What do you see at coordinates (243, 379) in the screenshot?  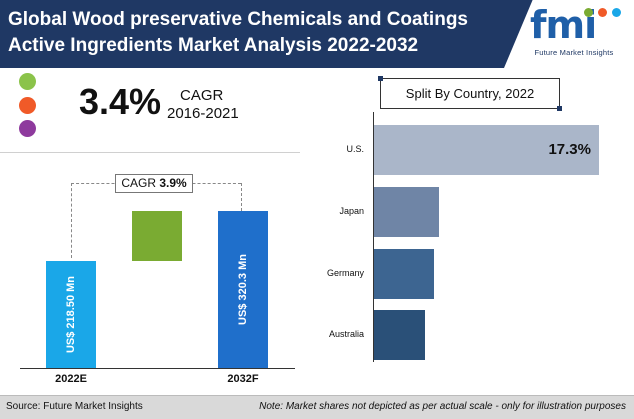 I see `x-label-2032f: 2032F` at bounding box center [243, 379].